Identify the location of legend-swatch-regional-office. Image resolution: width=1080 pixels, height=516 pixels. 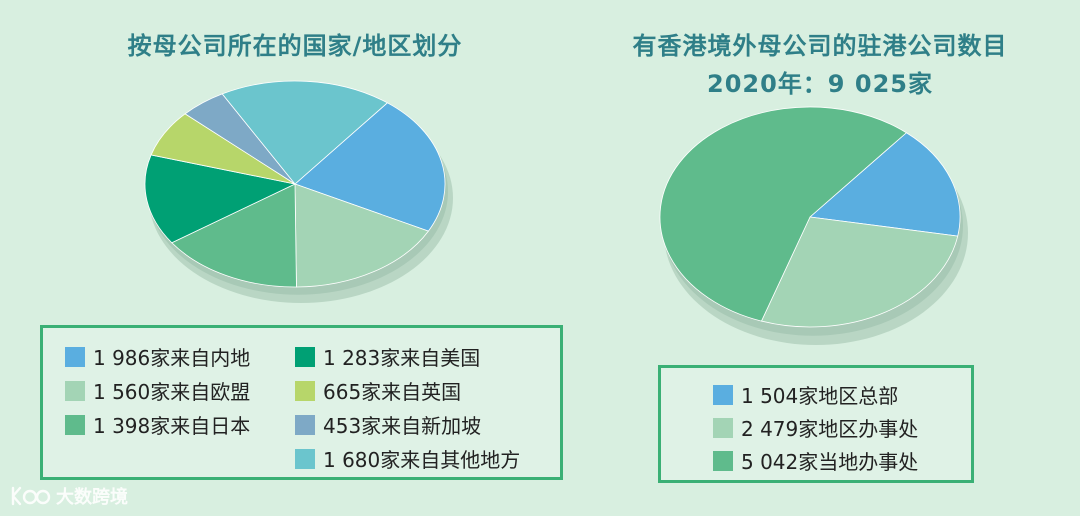
(723, 427).